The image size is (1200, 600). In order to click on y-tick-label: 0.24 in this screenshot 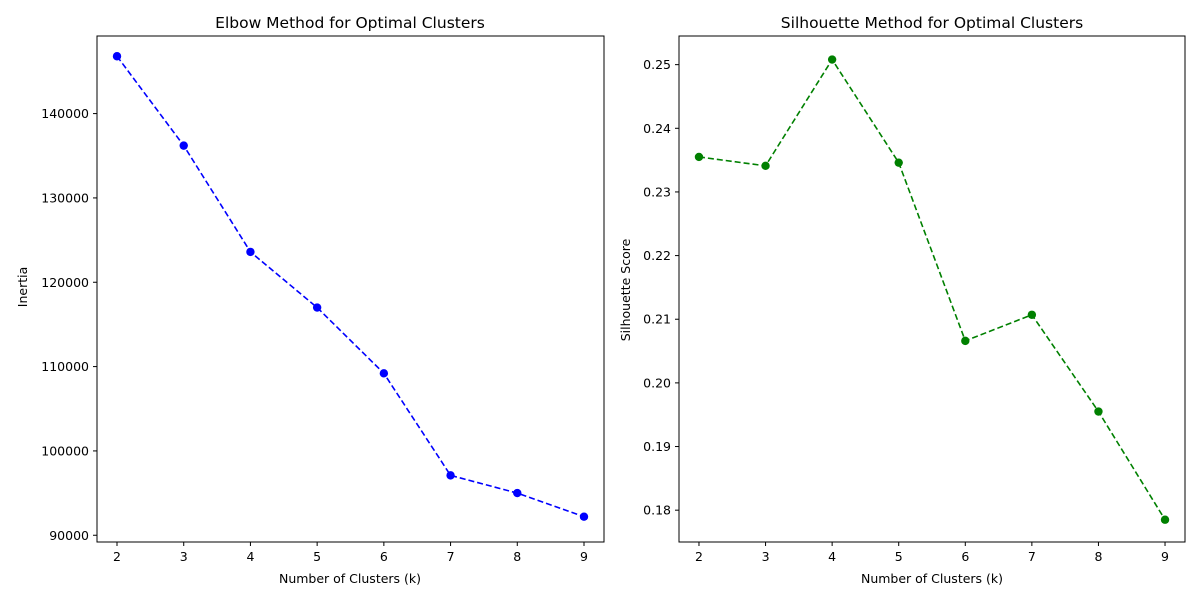, I will do `click(657, 128)`.